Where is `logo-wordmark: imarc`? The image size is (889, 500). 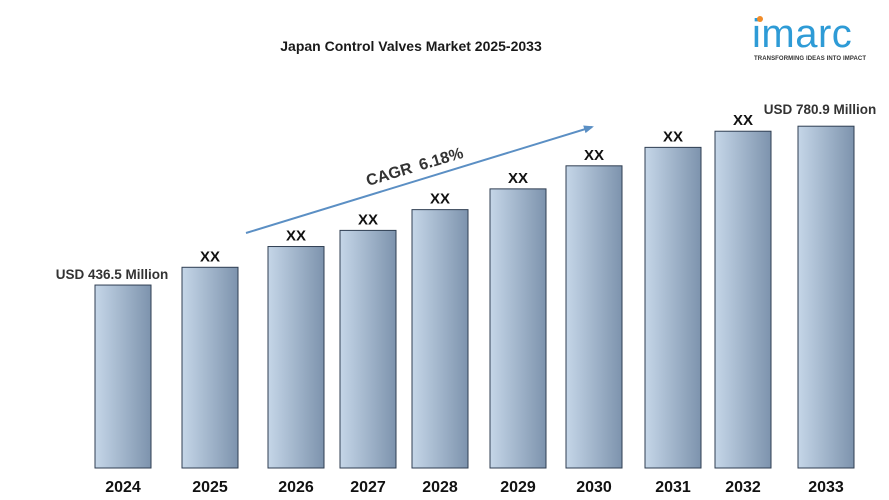 logo-wordmark: imarc is located at coordinates (802, 34).